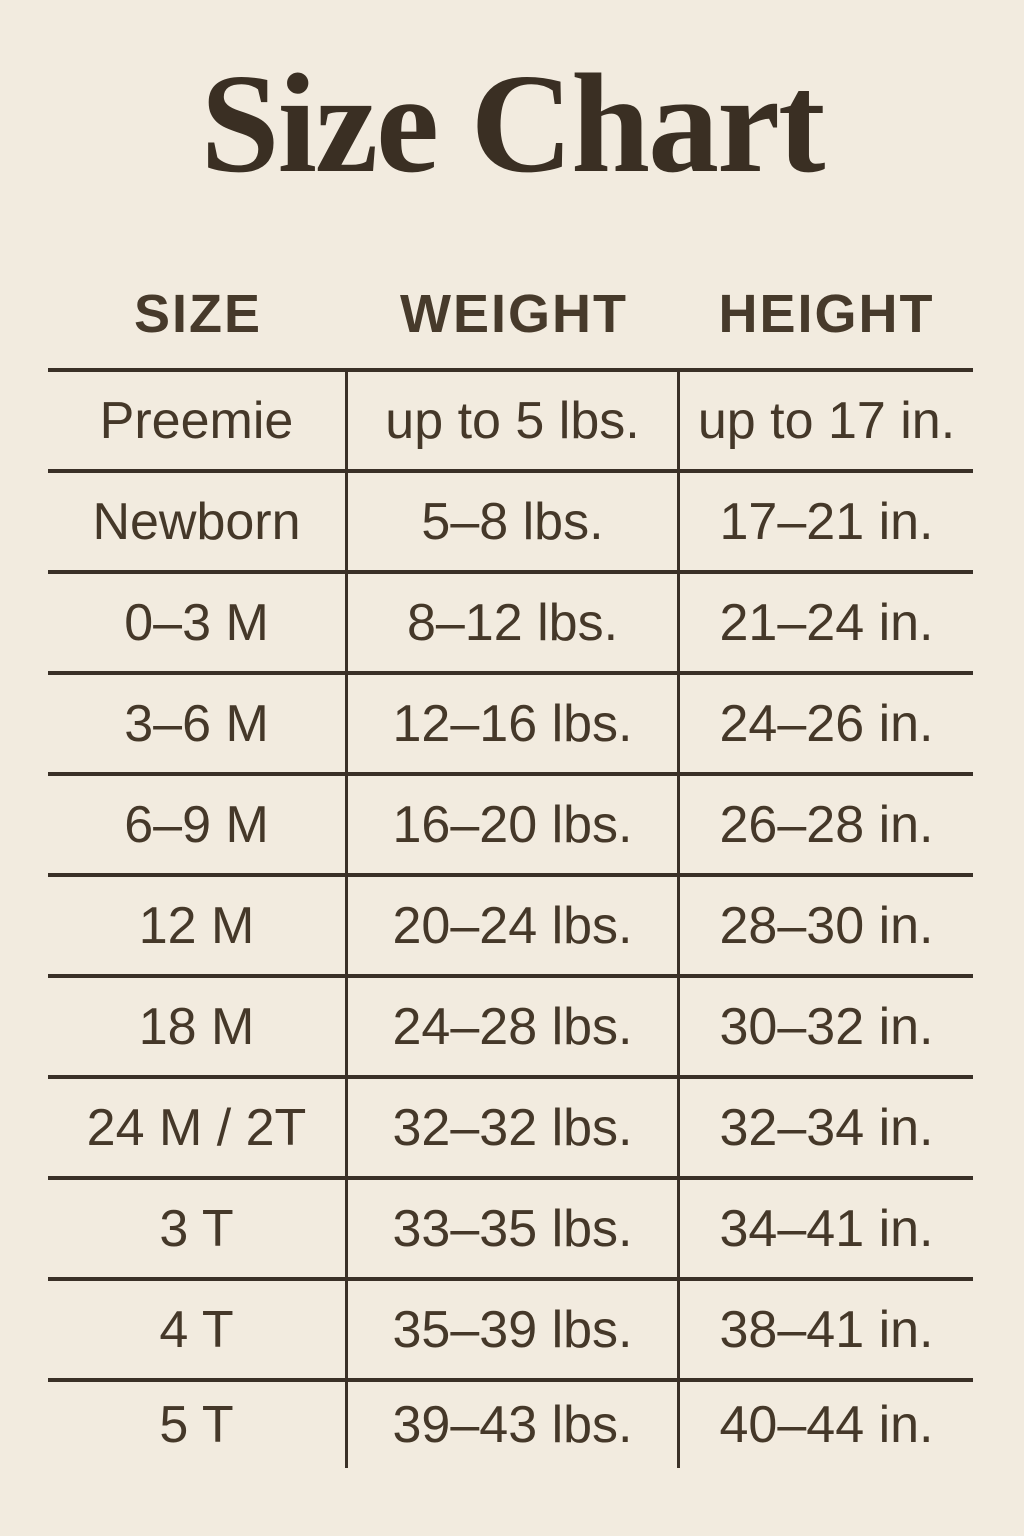 The height and width of the screenshot is (1536, 1024). What do you see at coordinates (826, 624) in the screenshot?
I see `table-cell: 21–24 in.` at bounding box center [826, 624].